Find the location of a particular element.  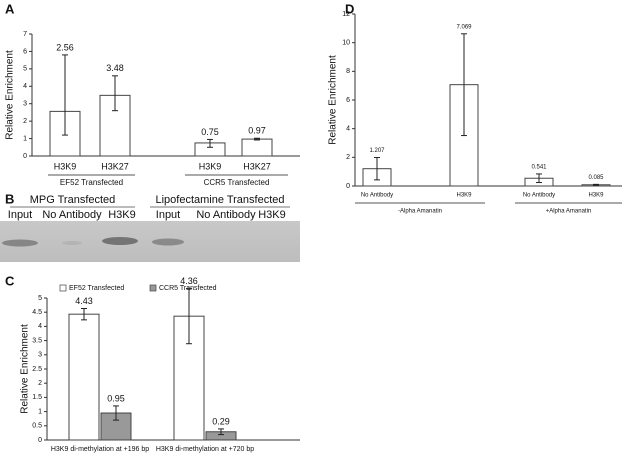

panel-label: B is located at coordinates (9, 198).